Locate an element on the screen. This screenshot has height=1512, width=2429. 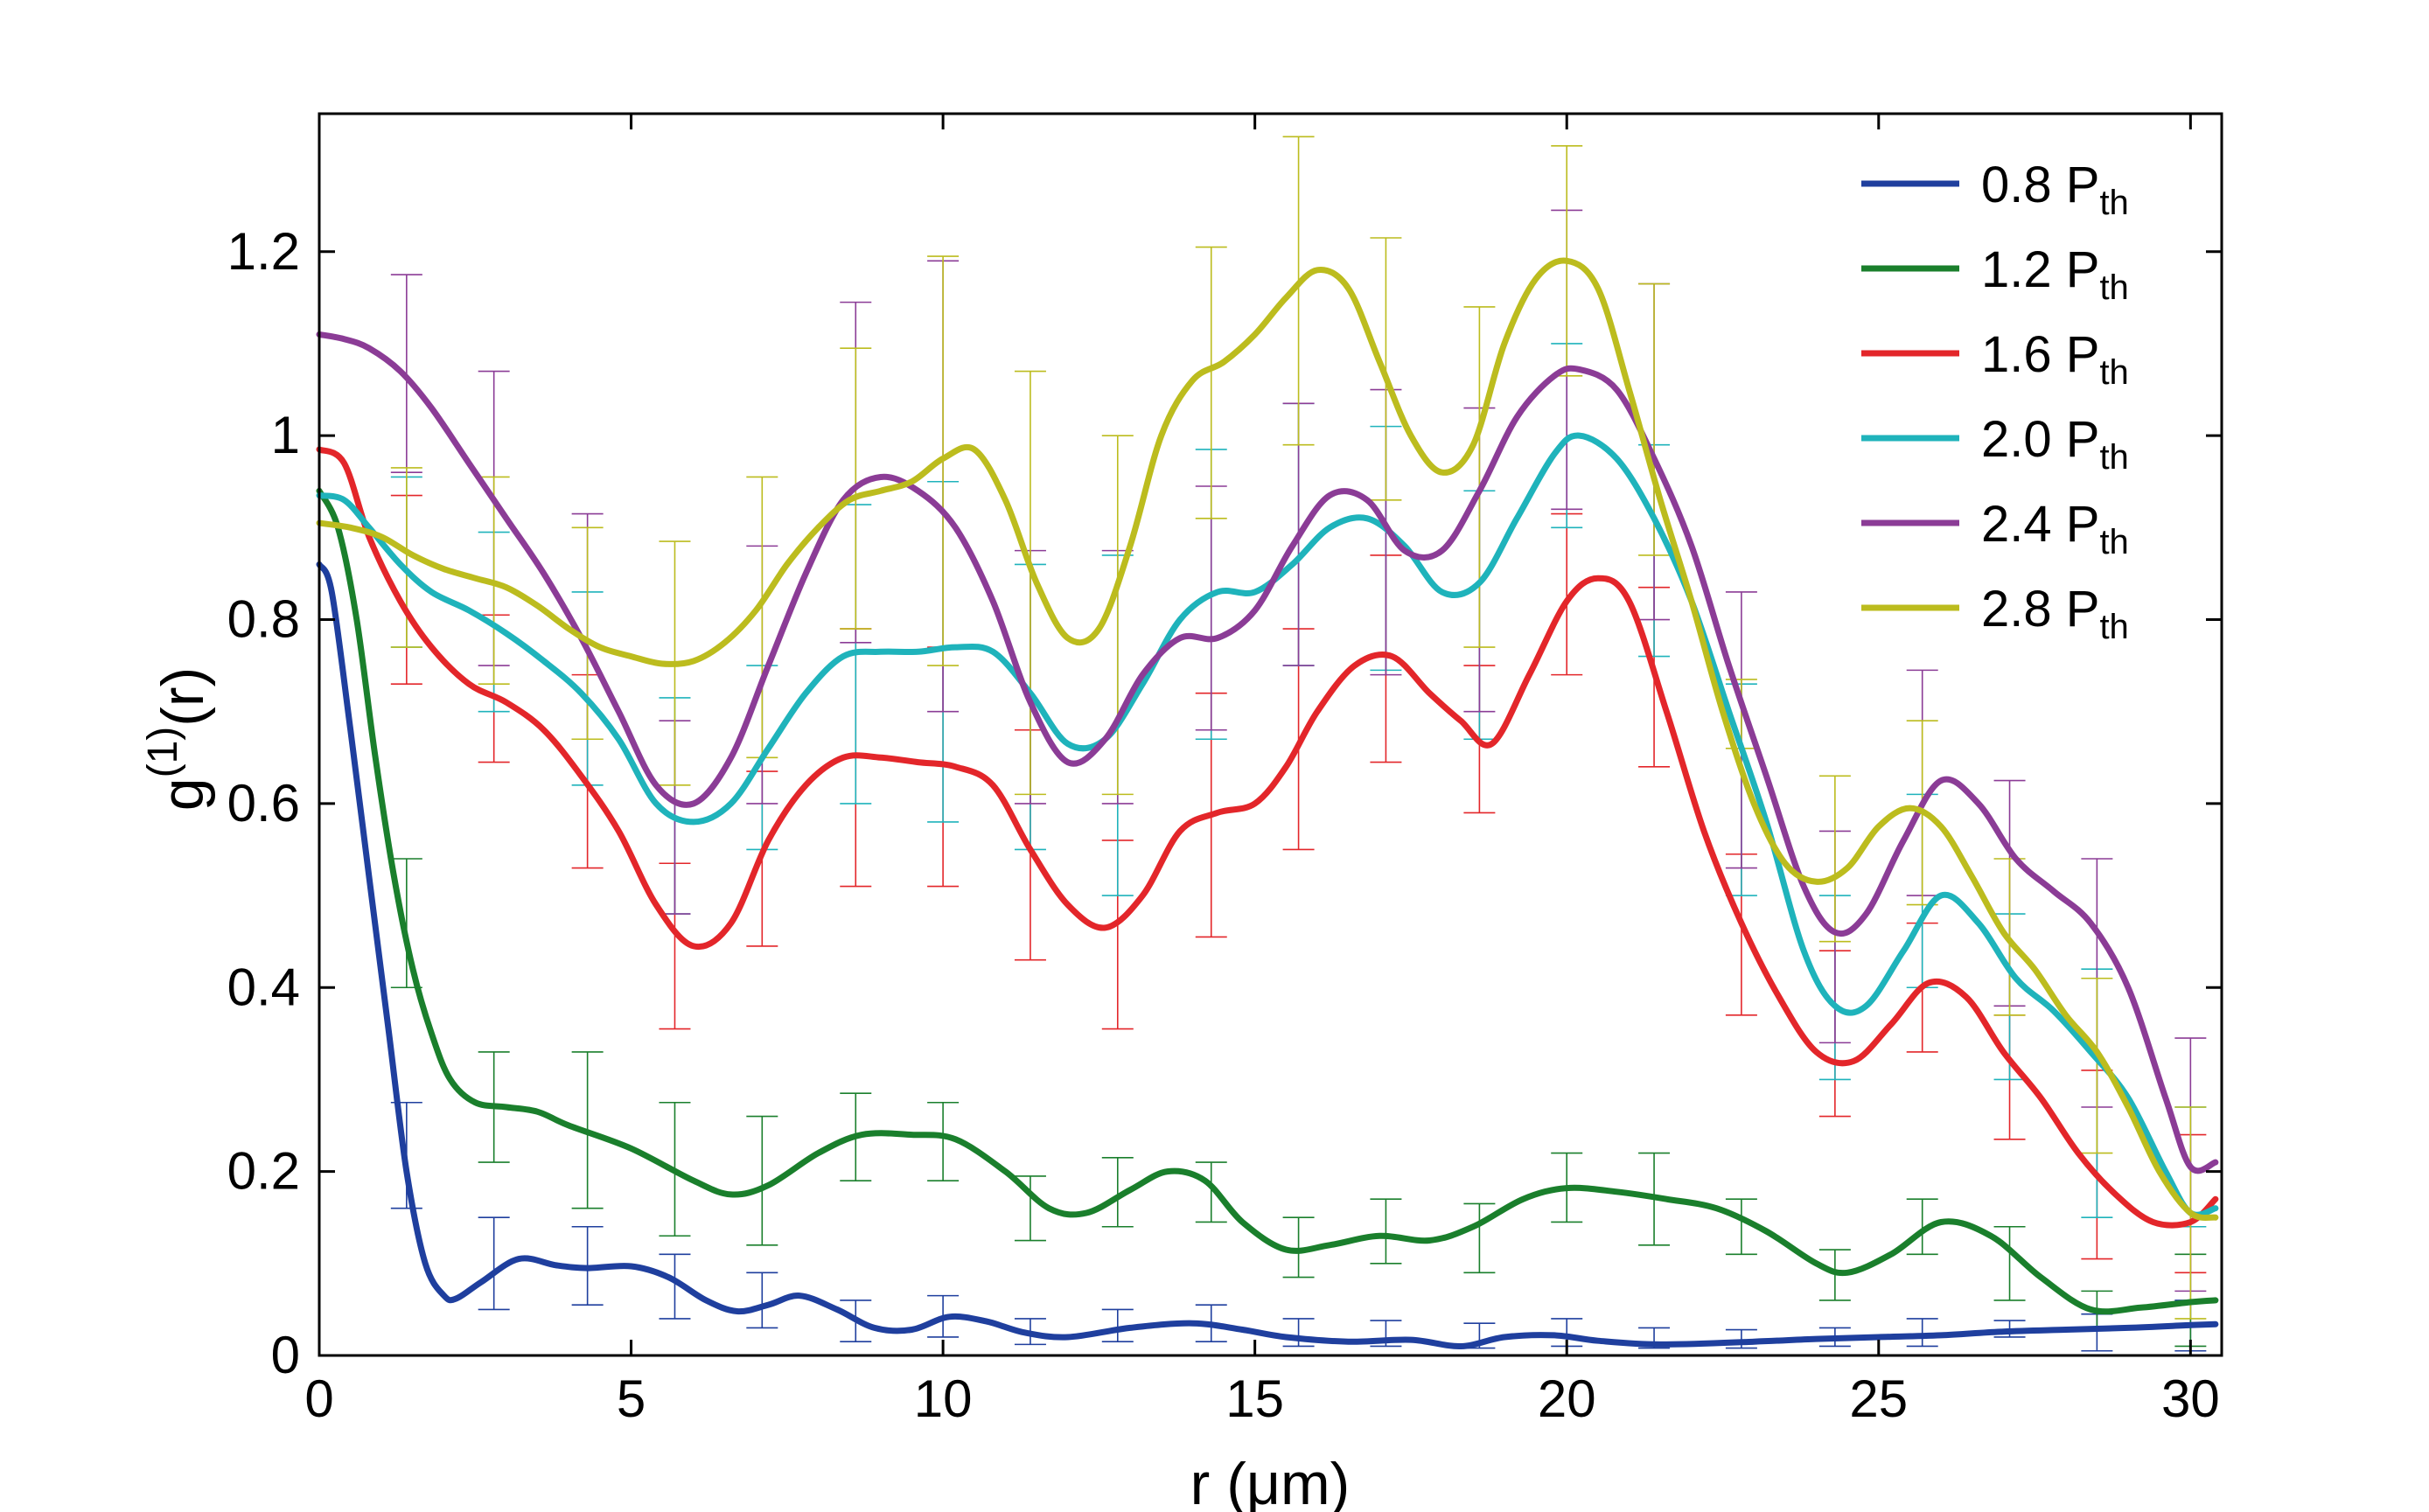
y-axis-label: g(1)(r) is located at coordinates (178, 739).